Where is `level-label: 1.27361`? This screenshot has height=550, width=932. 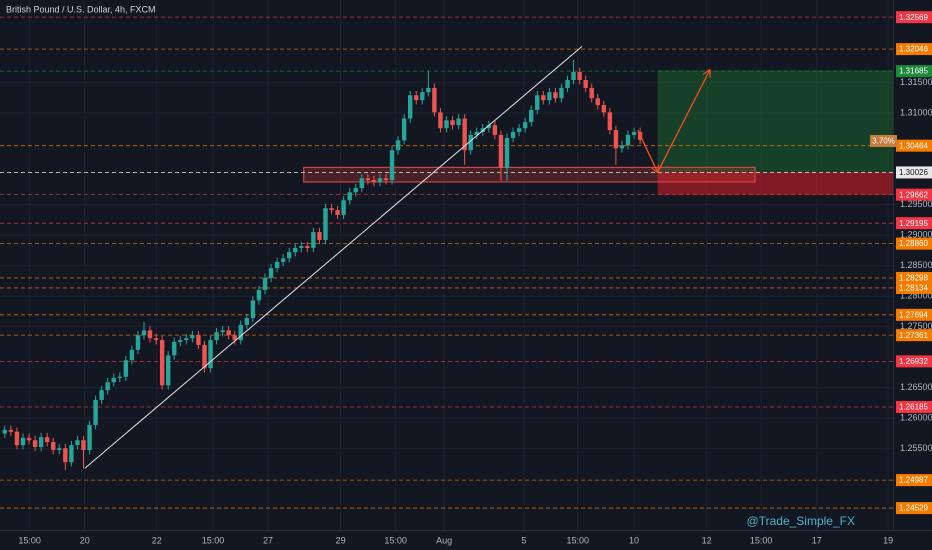 level-label: 1.27361 is located at coordinates (913, 335).